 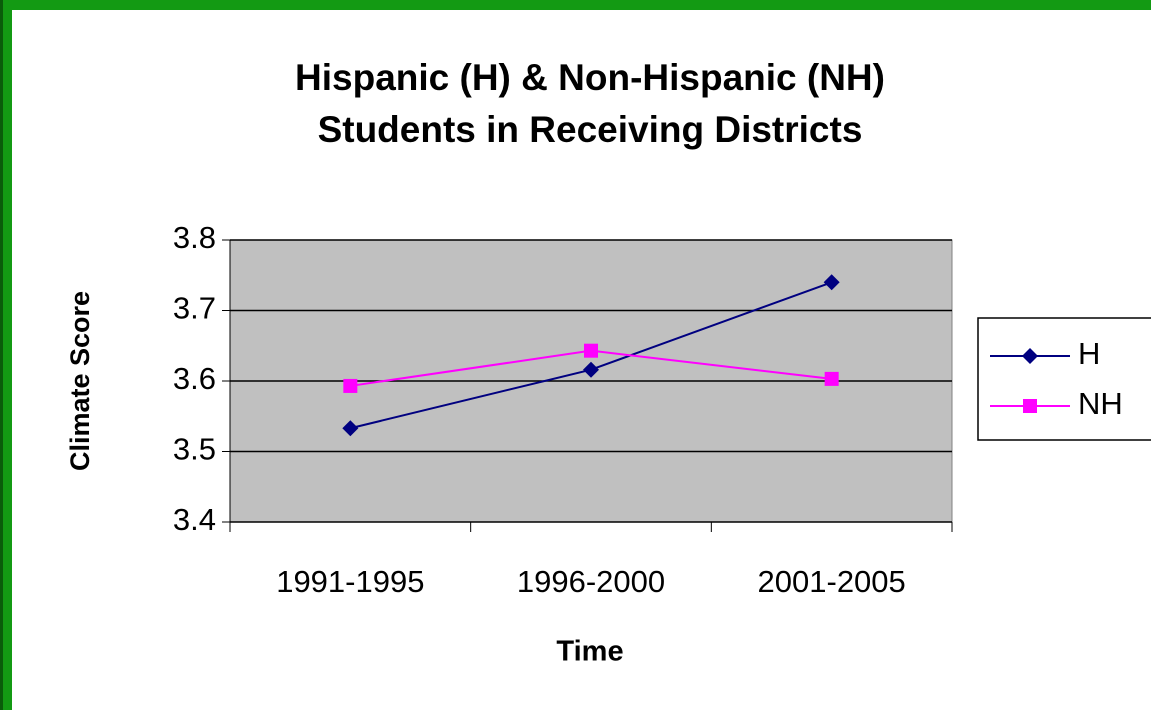 What do you see at coordinates (1100, 403) in the screenshot?
I see `legend-label: NH` at bounding box center [1100, 403].